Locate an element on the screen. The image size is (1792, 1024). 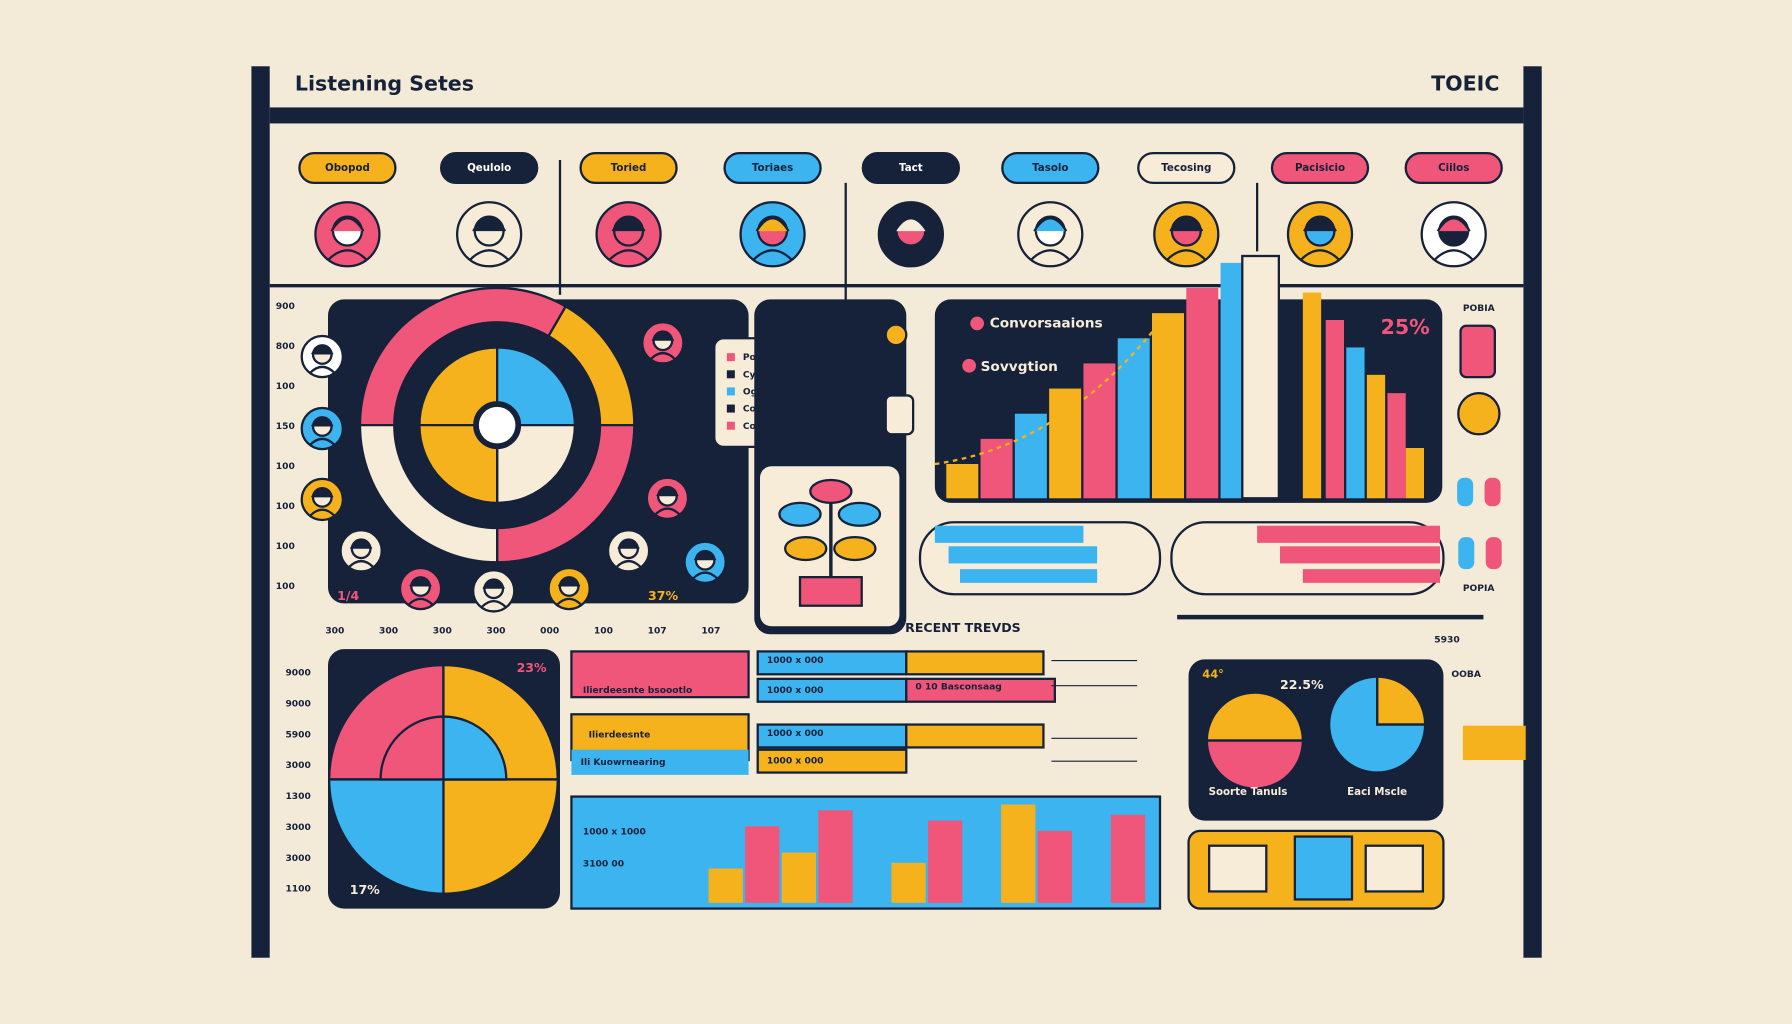
y-tick-label: 150 is located at coordinates (285, 427).